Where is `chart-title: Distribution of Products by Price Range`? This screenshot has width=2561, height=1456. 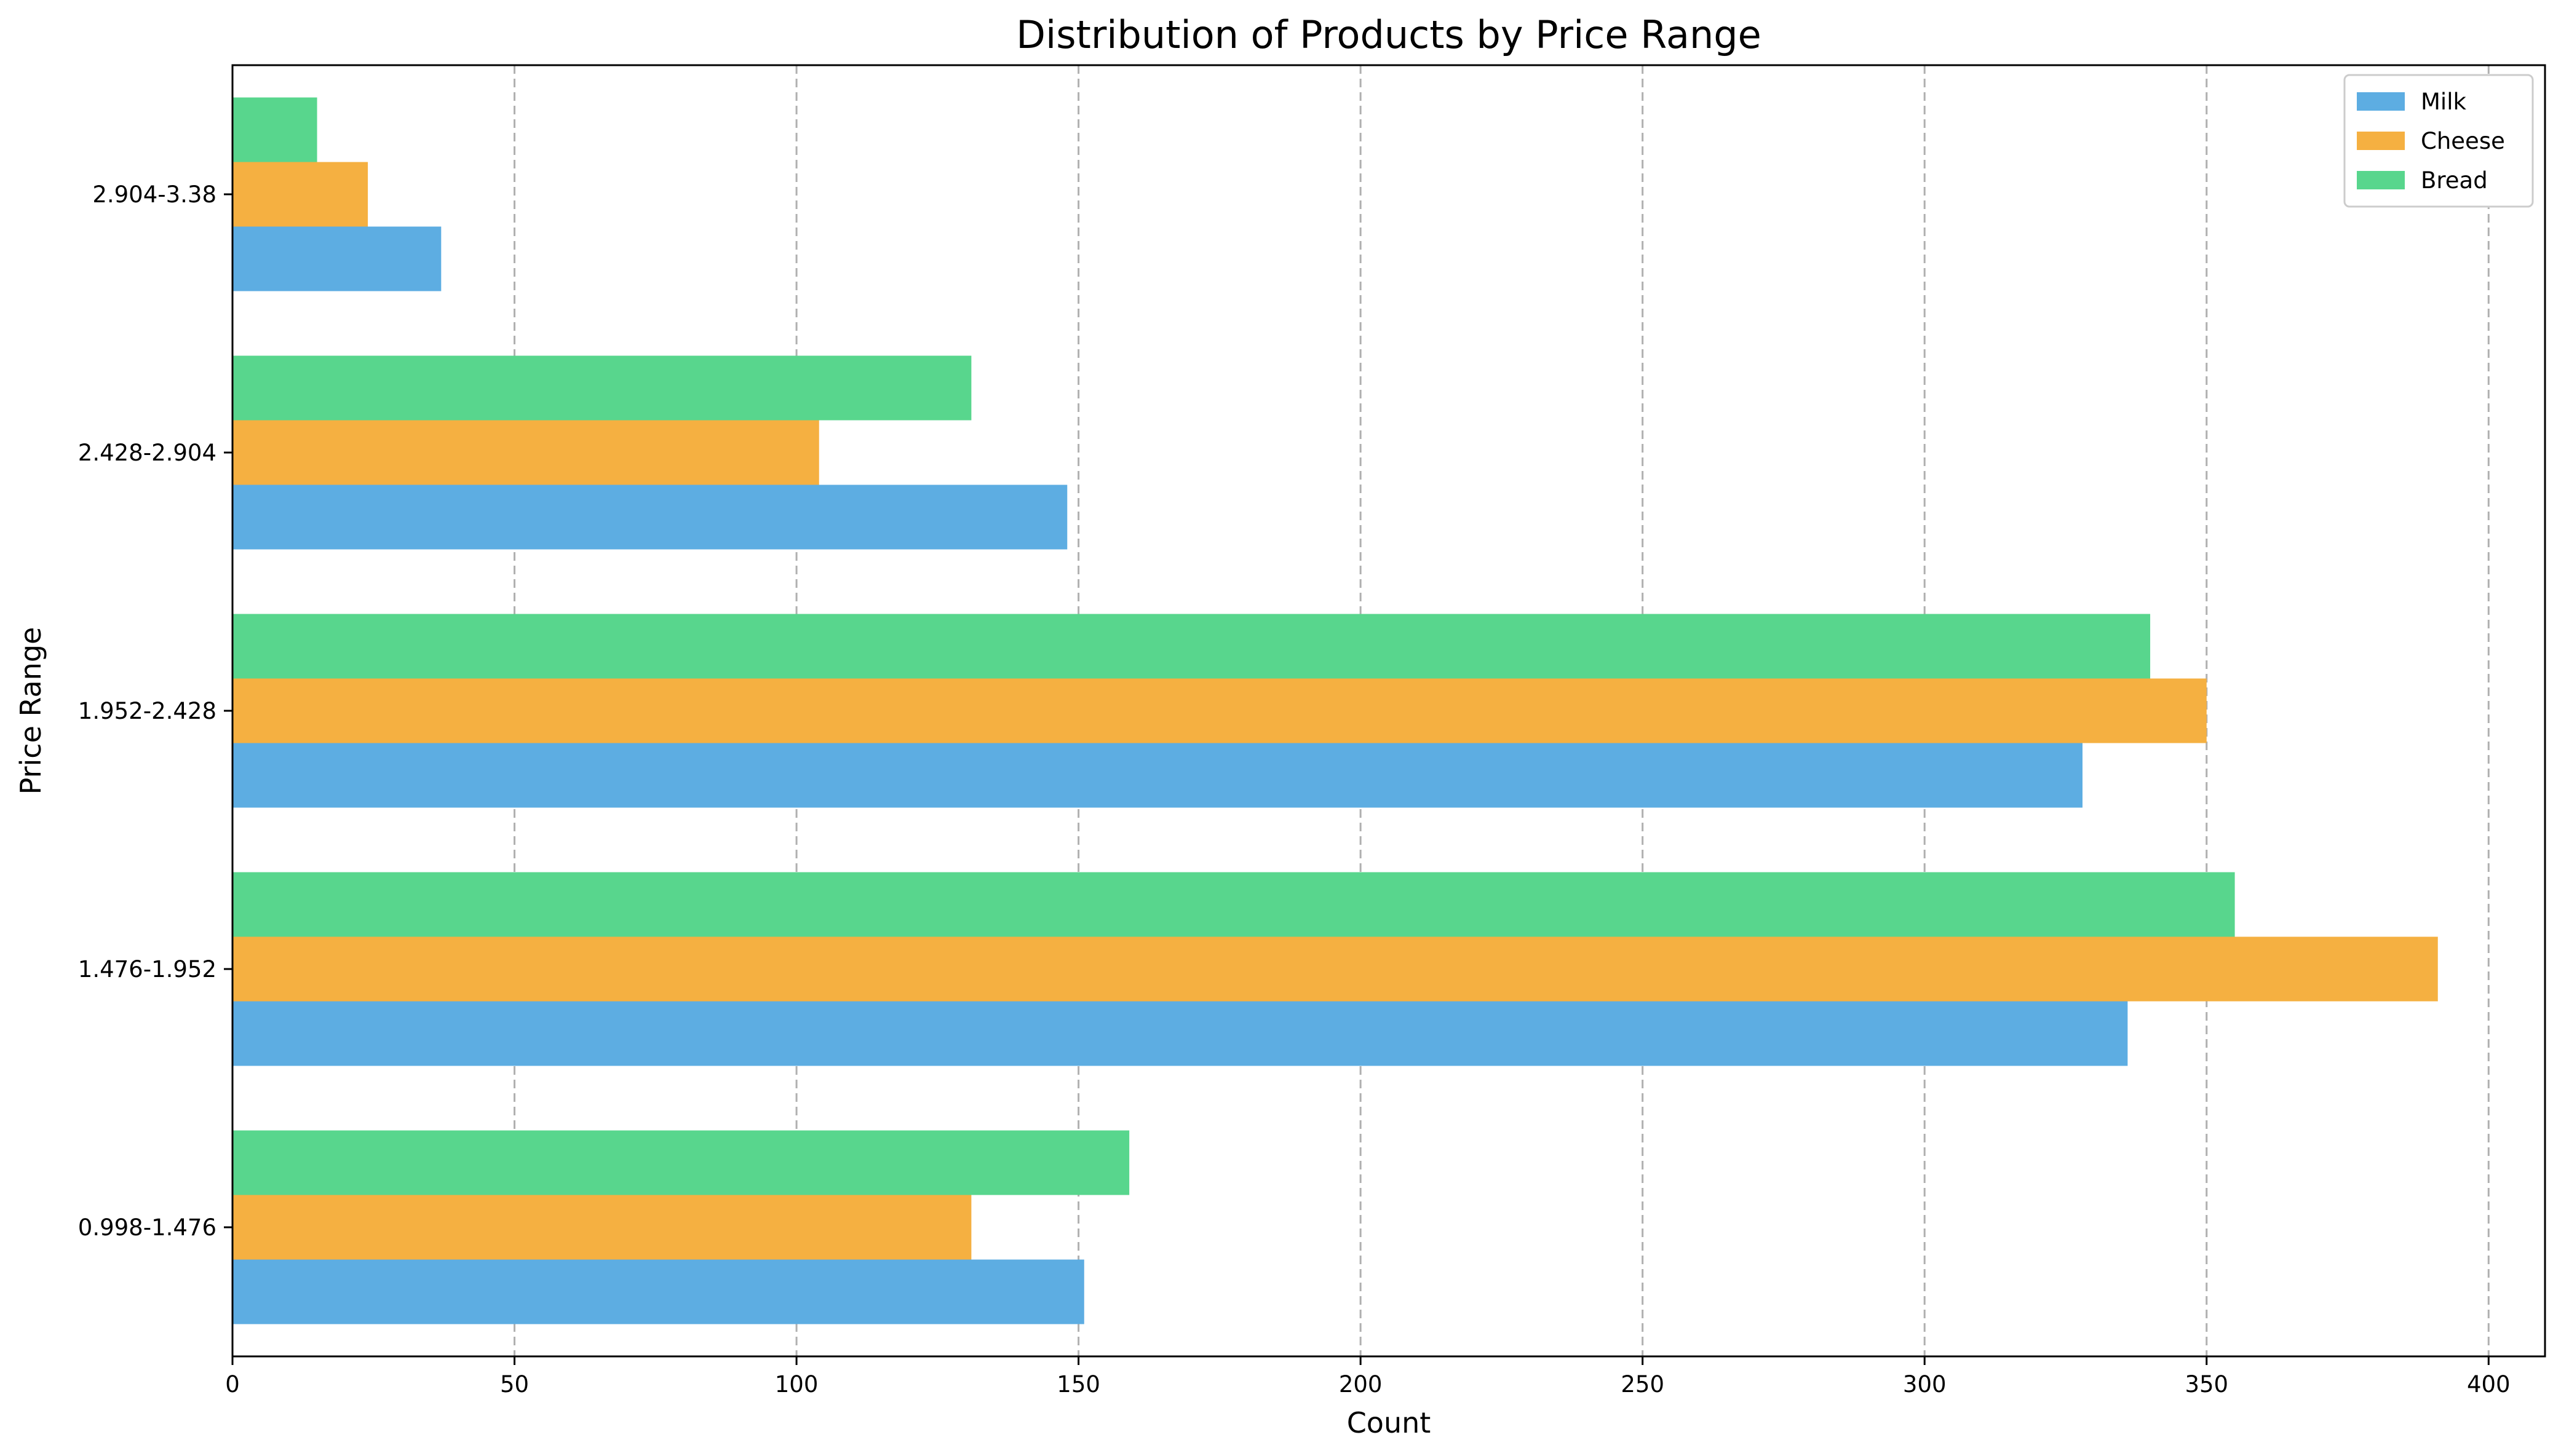
chart-title: Distribution of Products by Price Range is located at coordinates (1389, 34).